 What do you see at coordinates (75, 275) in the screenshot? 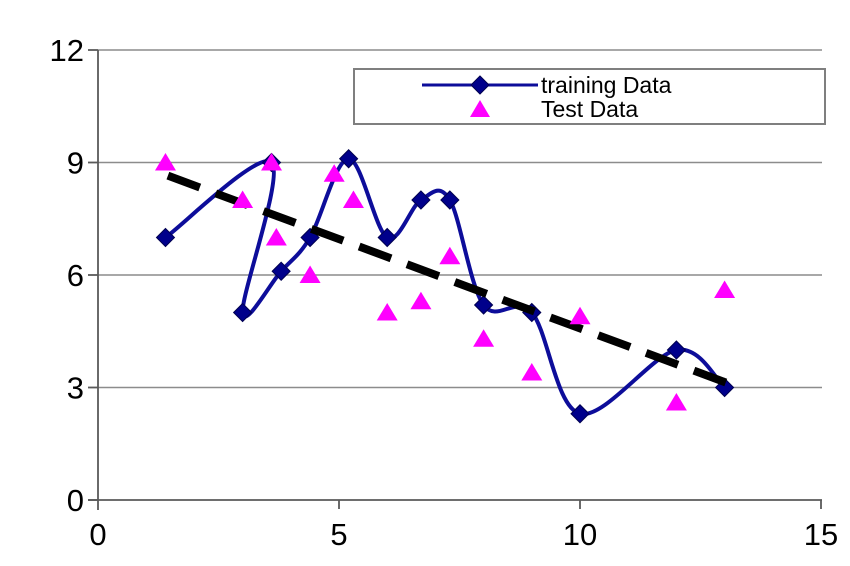
I see `y-axis-label-6: 6` at bounding box center [75, 275].